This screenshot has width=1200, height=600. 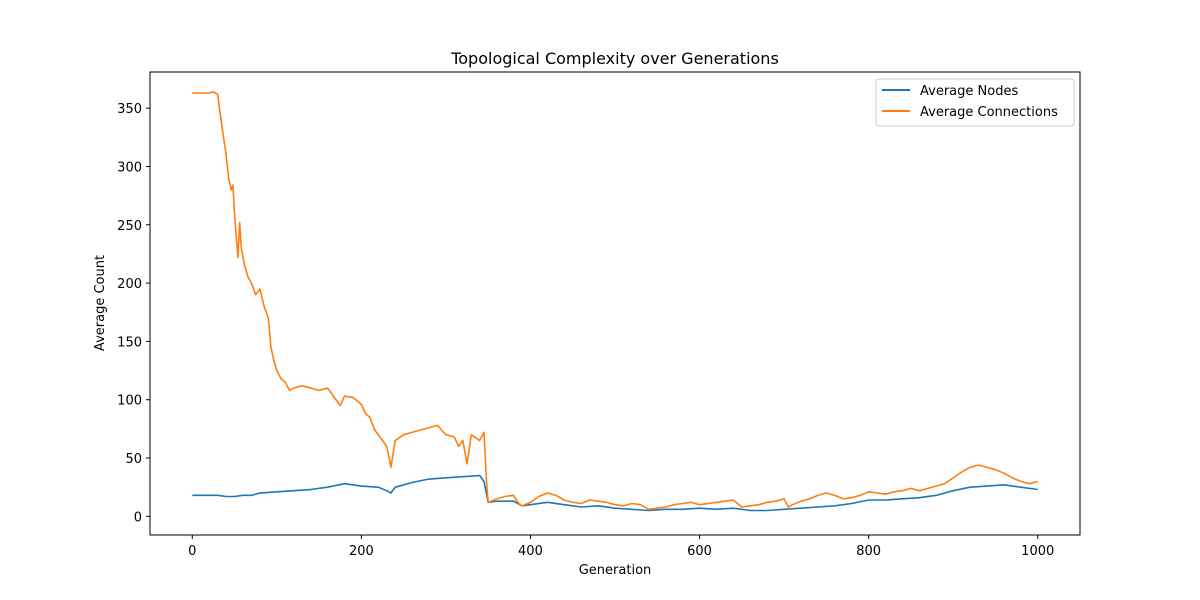 I want to click on legend-box, so click(x=975, y=102).